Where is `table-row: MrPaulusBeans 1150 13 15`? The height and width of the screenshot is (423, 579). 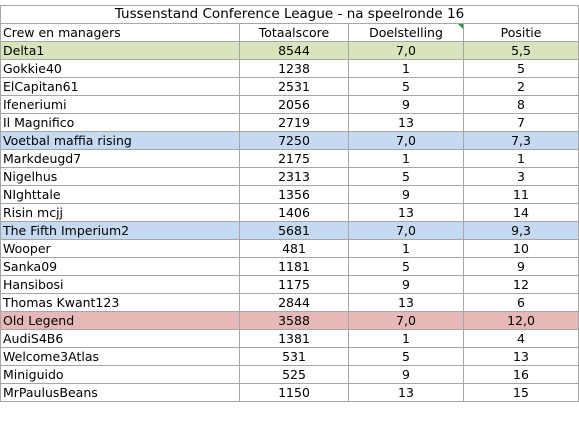
table-row: MrPaulusBeans 1150 13 15 is located at coordinates (289, 392).